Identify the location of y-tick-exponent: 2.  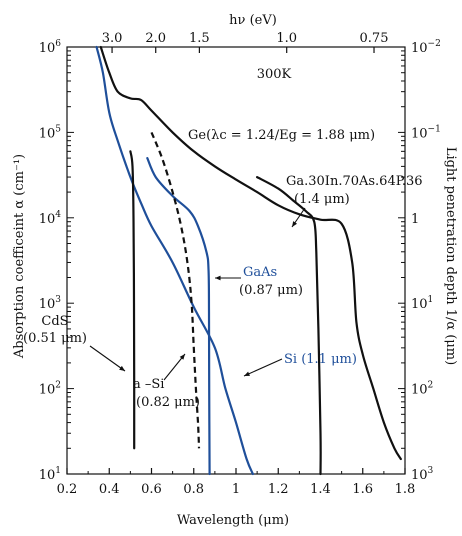
(58, 386).